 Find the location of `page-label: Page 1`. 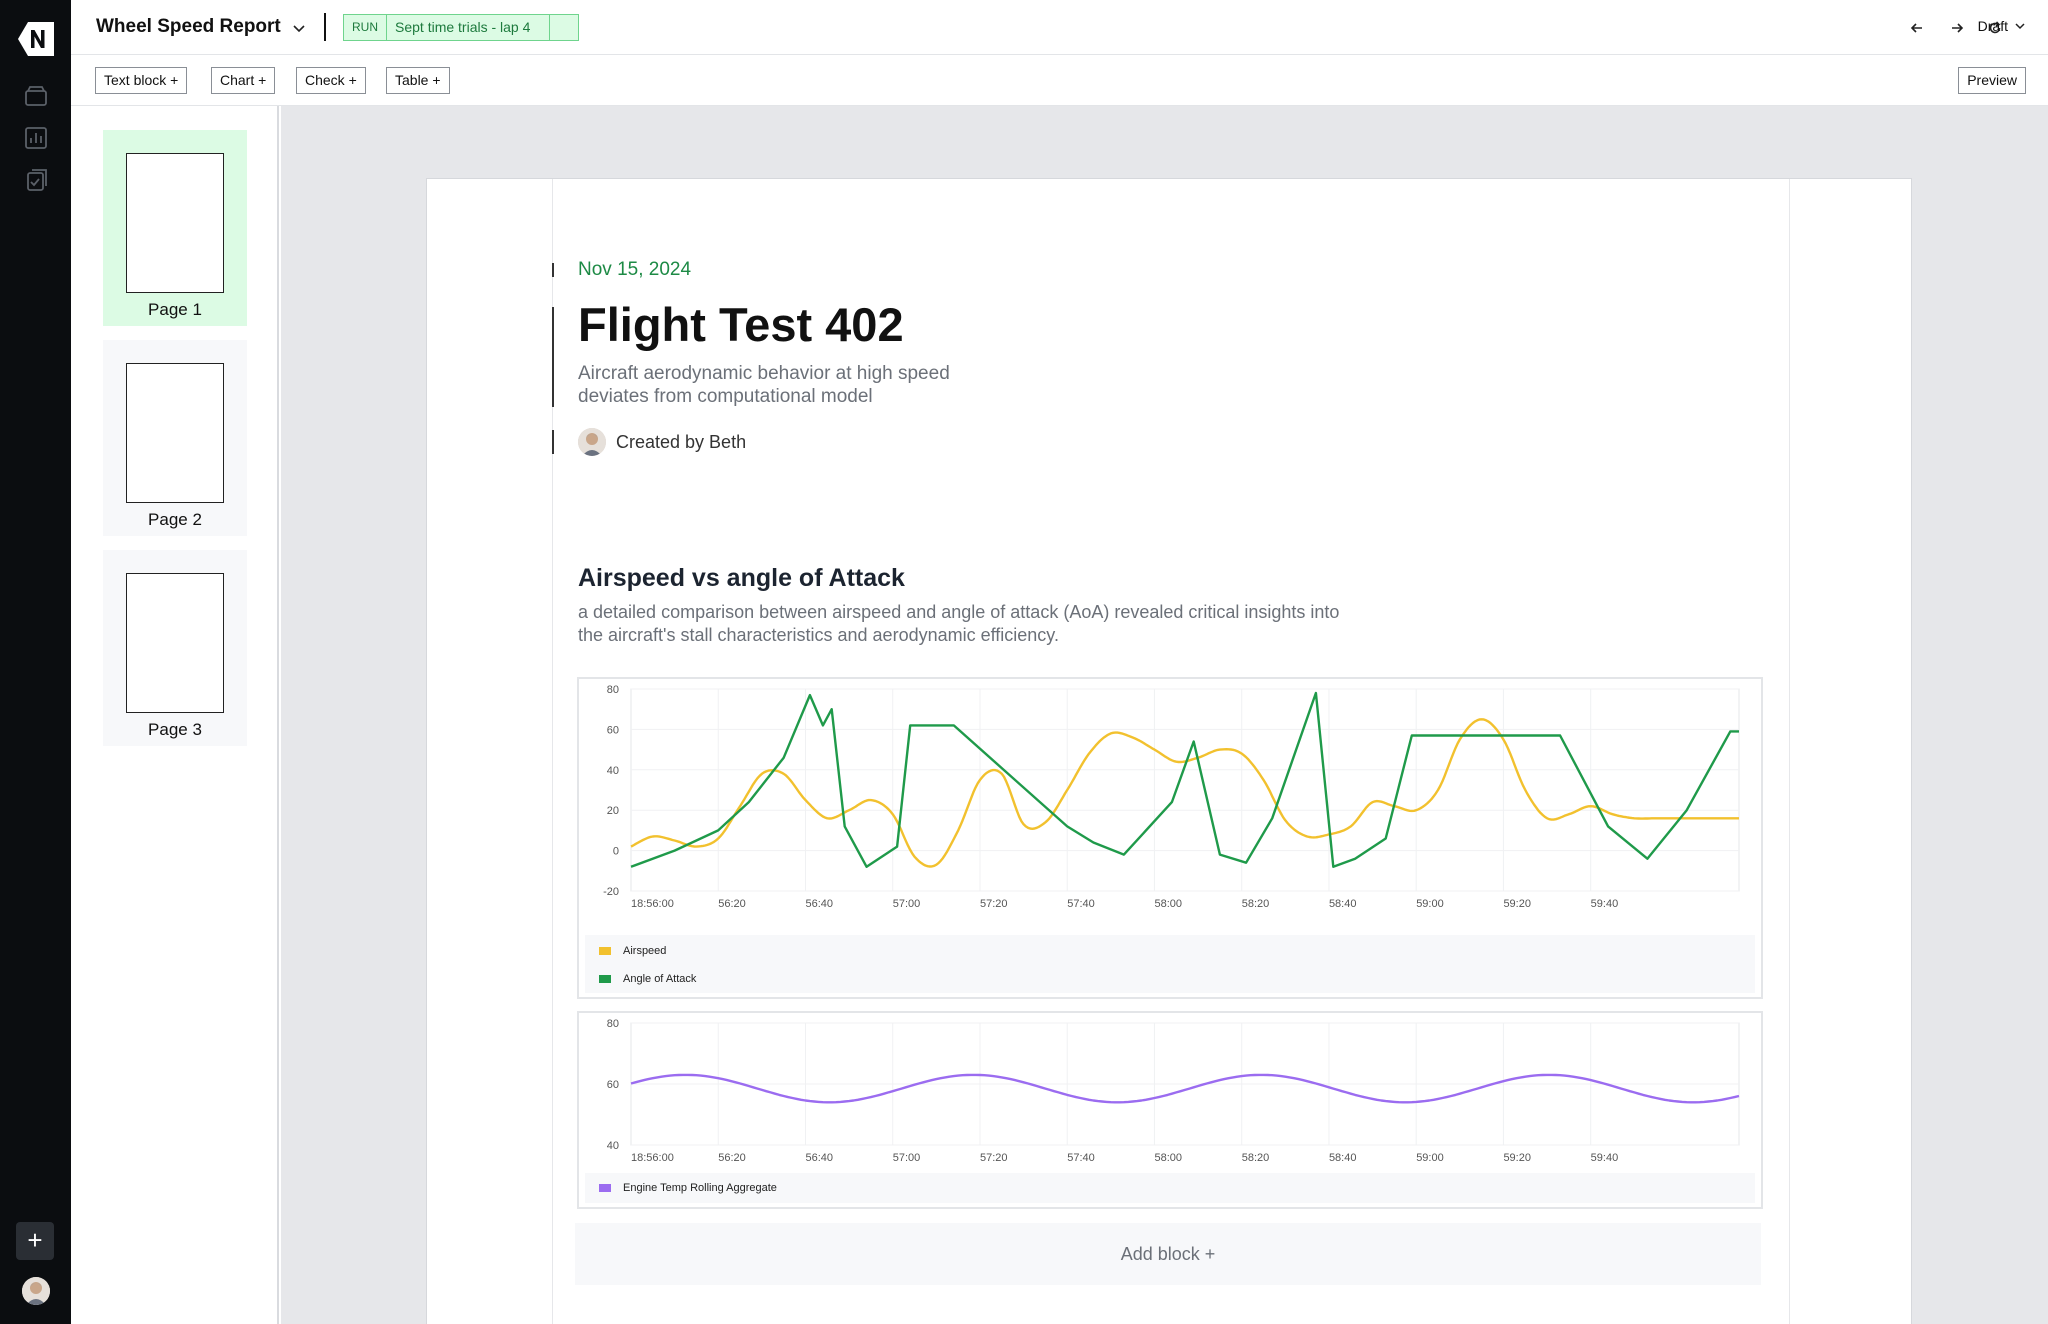

page-label: Page 1 is located at coordinates (175, 309).